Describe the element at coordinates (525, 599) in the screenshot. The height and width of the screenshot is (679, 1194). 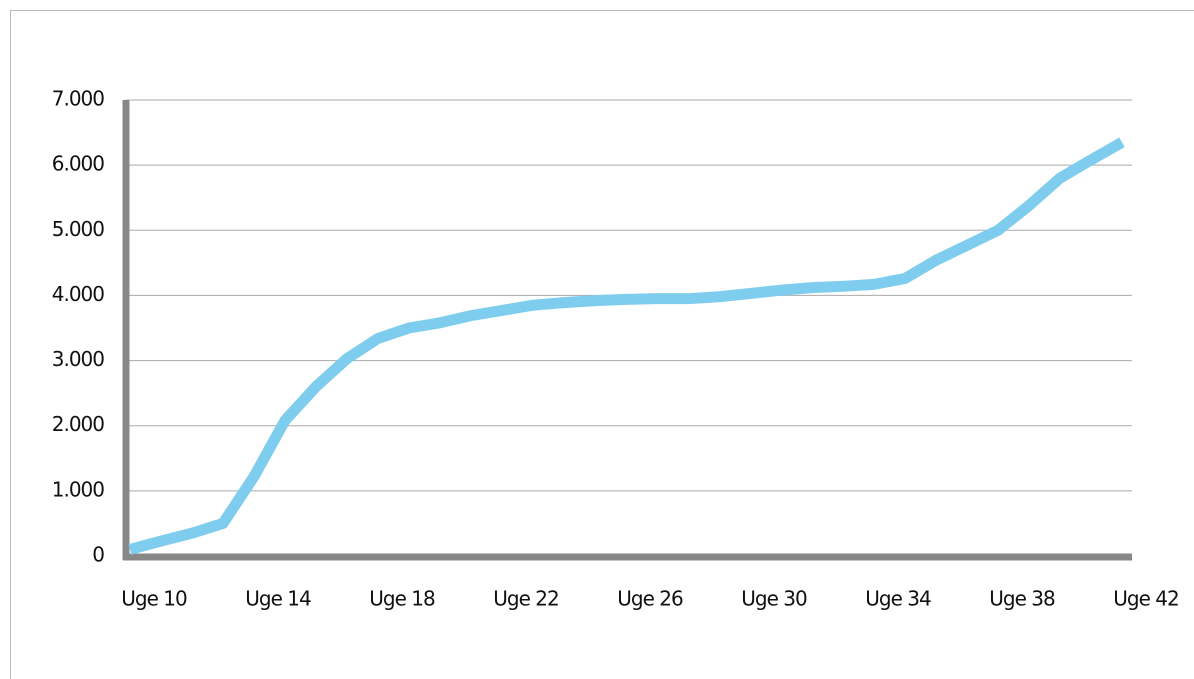
I see `x-tick-label: Uge 22` at that location.